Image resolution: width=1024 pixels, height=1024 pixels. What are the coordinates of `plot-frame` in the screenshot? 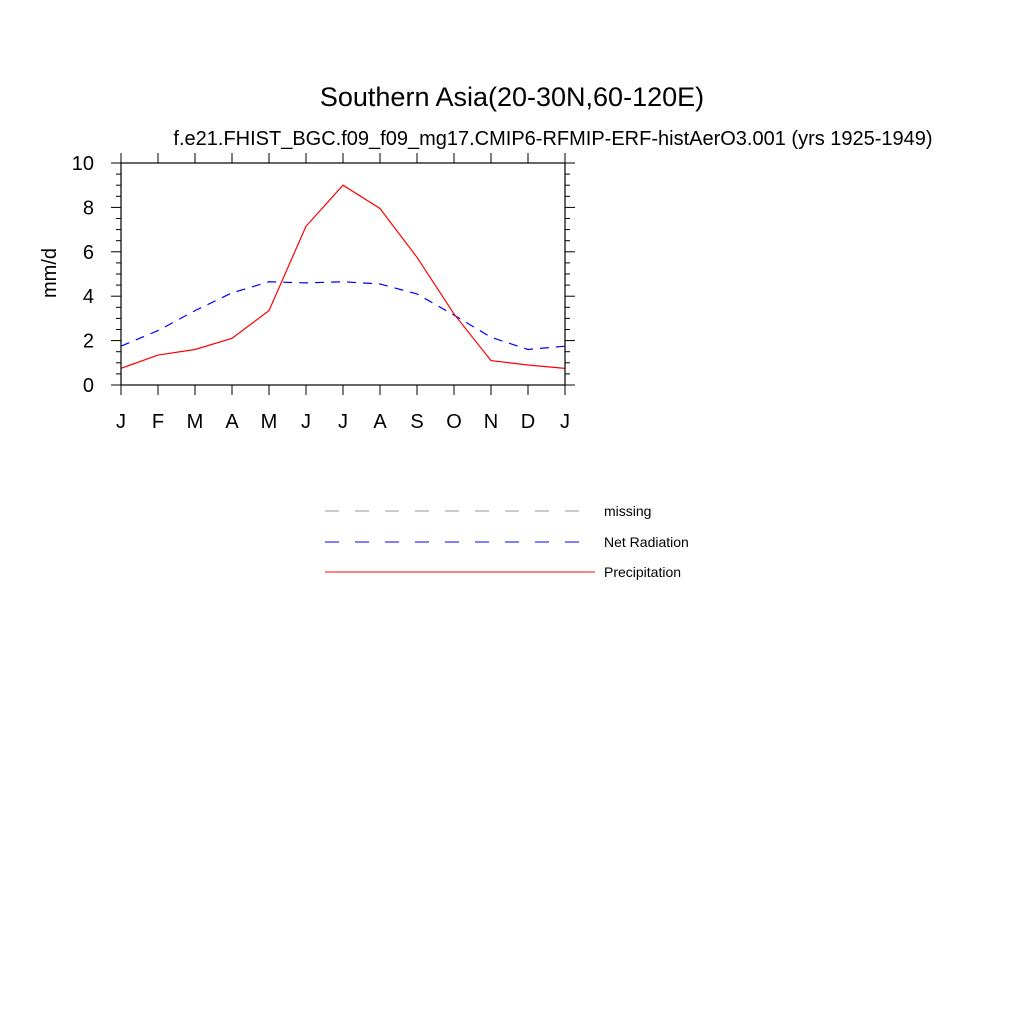 It's located at (343, 274).